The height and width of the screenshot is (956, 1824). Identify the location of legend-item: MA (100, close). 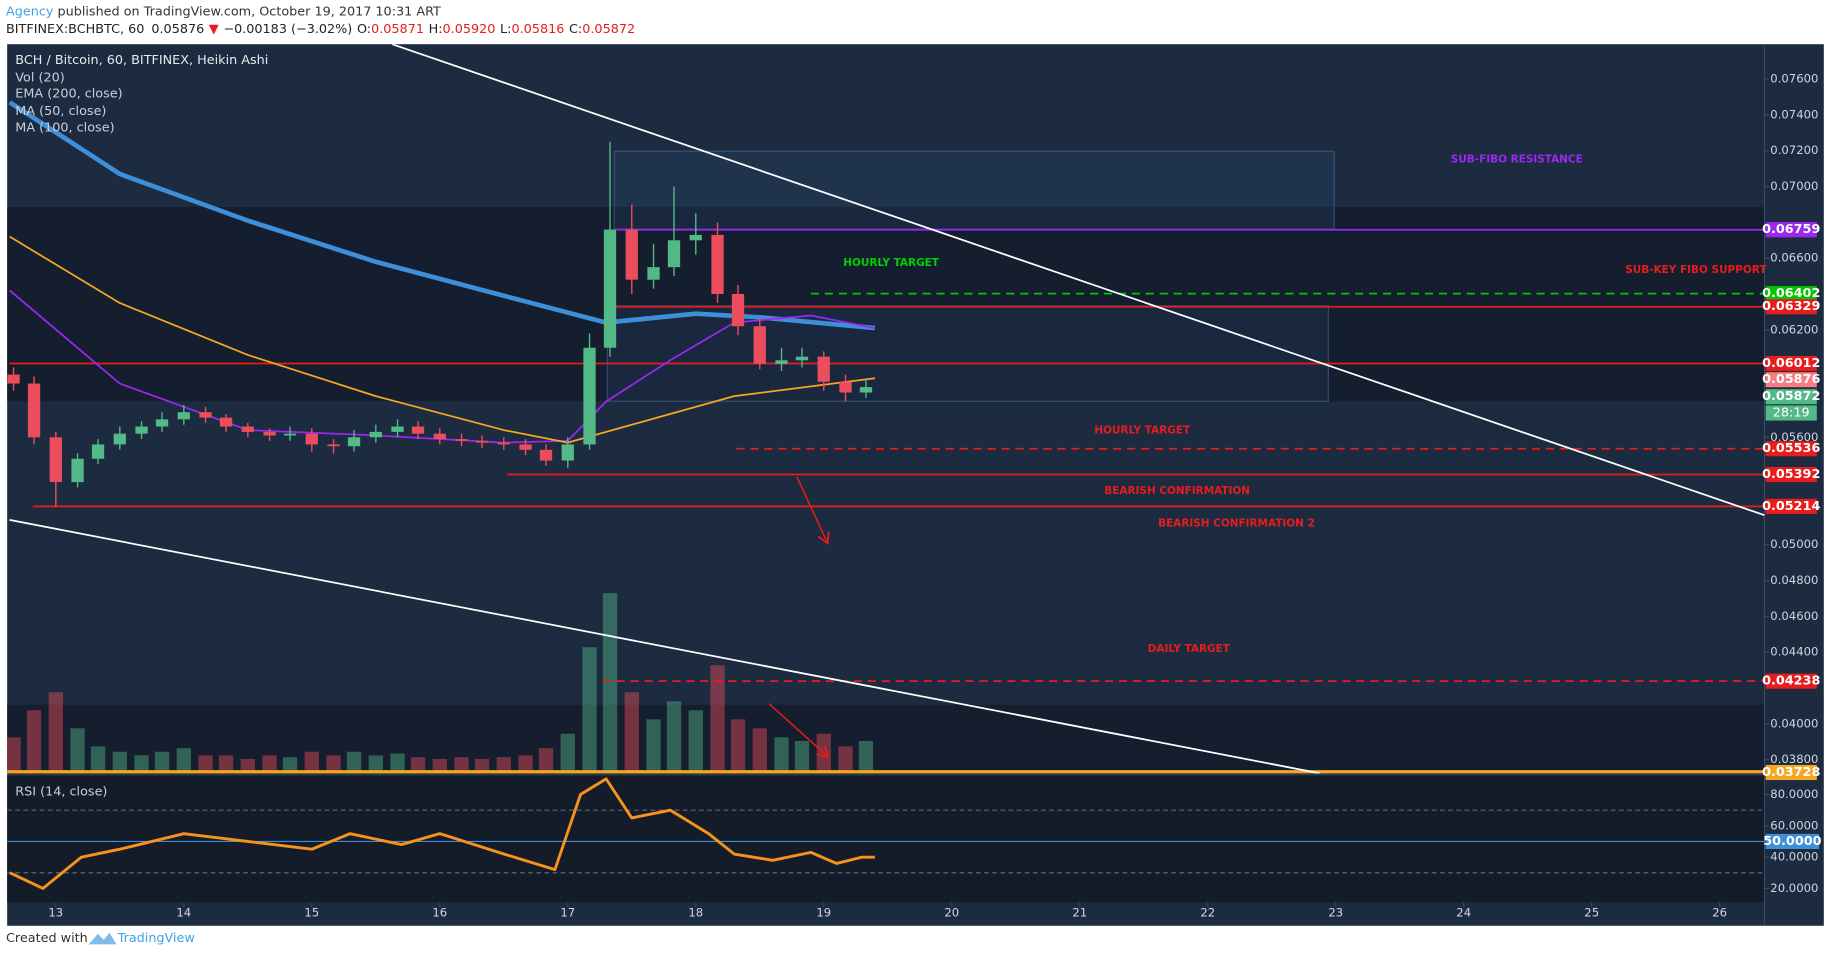
(64, 127).